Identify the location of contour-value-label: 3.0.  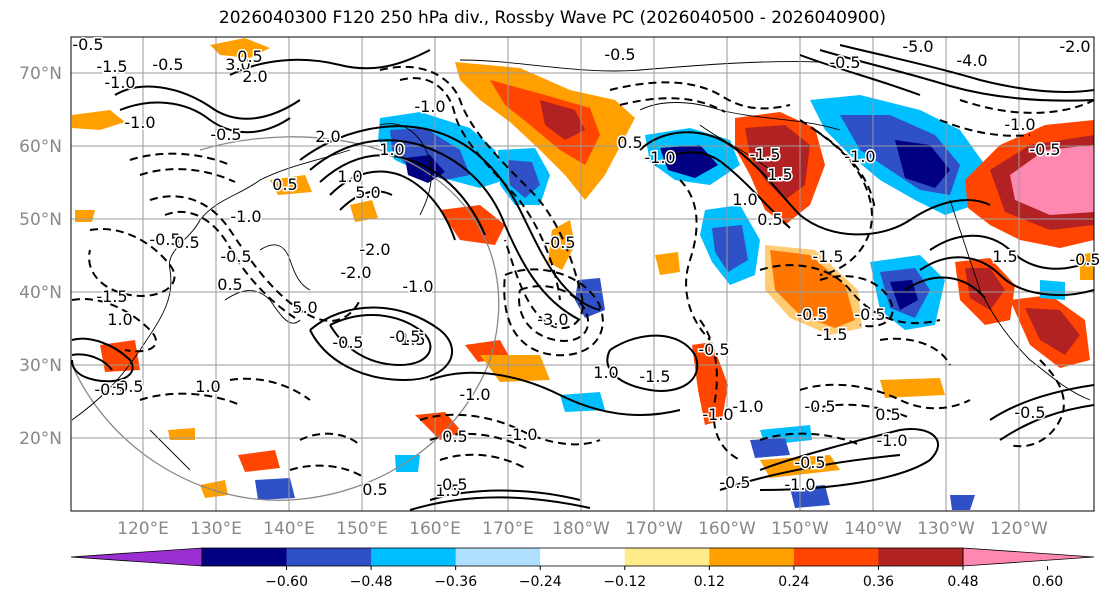
(237, 64).